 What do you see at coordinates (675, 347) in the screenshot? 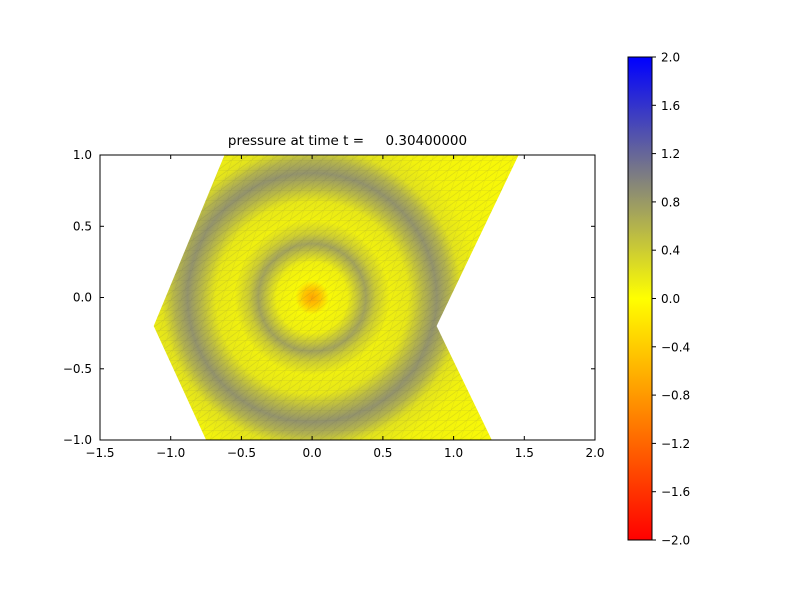
I see `colorbar-tick-label: −0.4` at bounding box center [675, 347].